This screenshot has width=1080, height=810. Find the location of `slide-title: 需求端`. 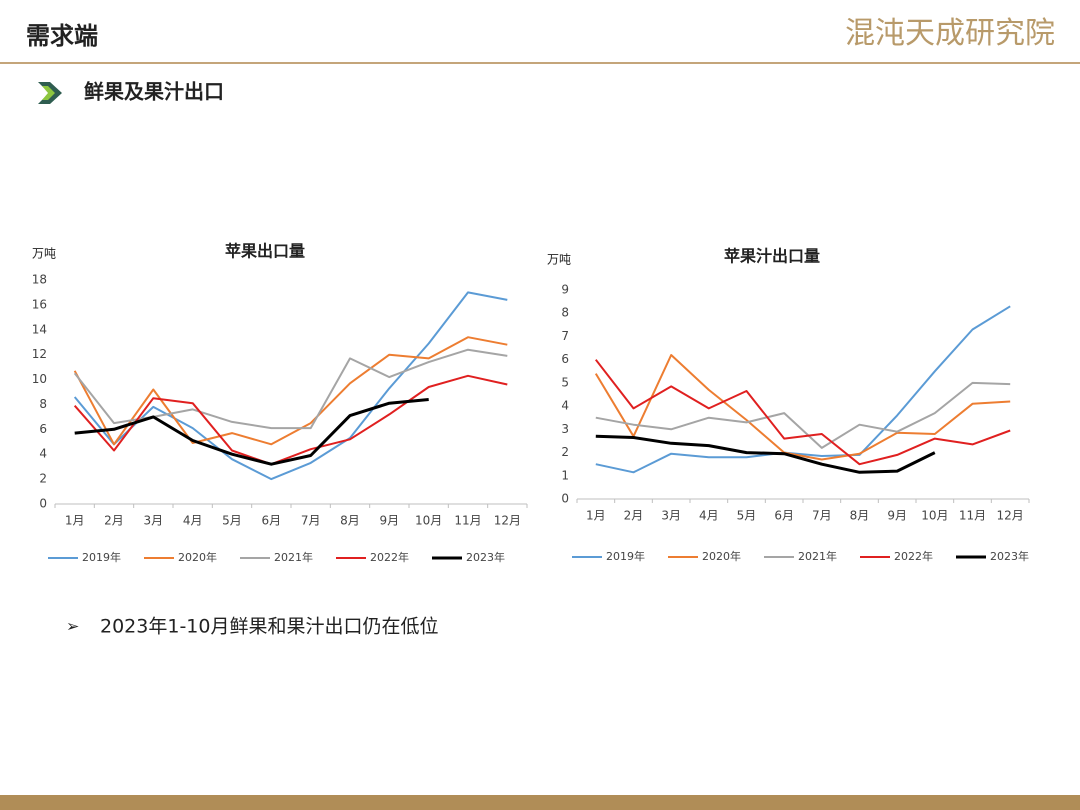

slide-title: 需求端 is located at coordinates (62, 36).